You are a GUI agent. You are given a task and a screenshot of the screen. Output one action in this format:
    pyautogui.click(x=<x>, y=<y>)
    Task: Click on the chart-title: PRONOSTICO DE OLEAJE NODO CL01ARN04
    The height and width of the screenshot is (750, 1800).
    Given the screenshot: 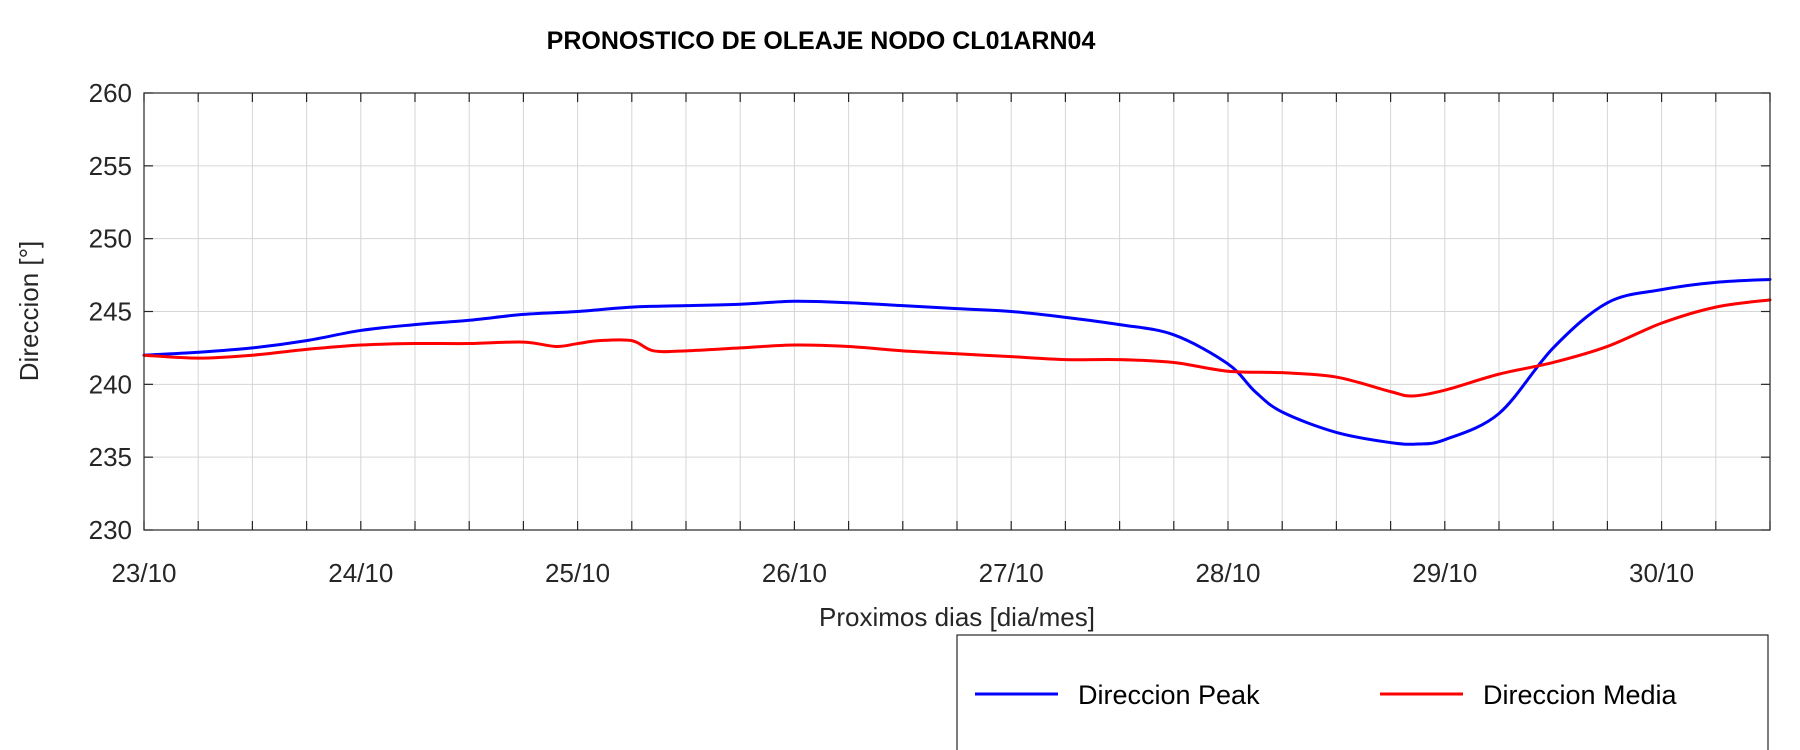 What is the action you would take?
    pyautogui.click(x=821, y=41)
    